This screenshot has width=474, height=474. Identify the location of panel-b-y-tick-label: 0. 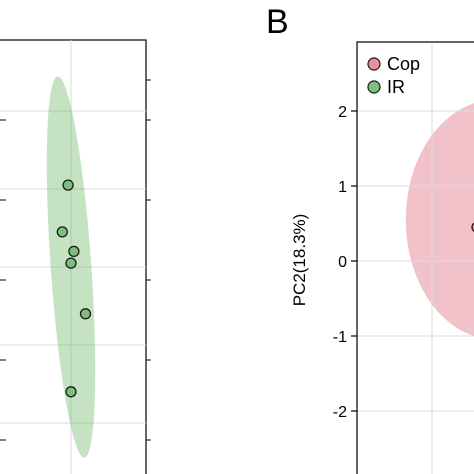
(342, 262).